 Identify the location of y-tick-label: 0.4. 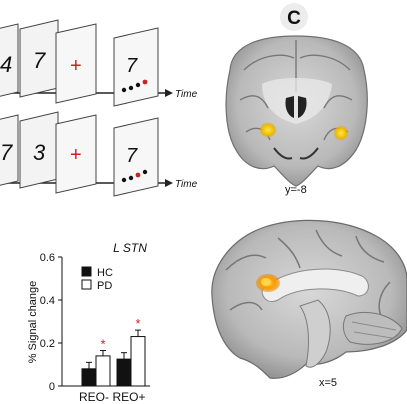
(47, 301).